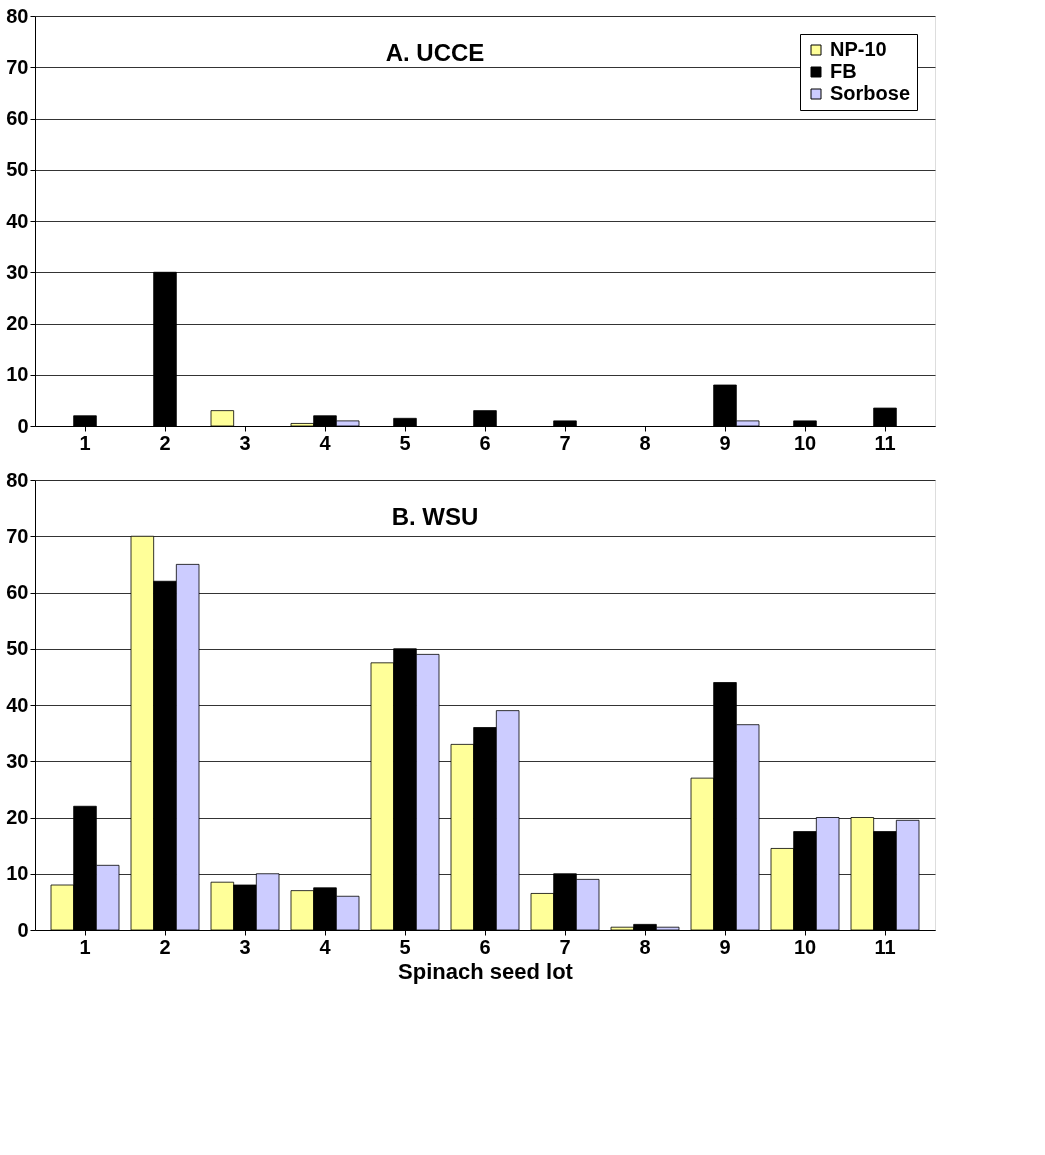 The width and height of the screenshot is (1045, 1155). Describe the element at coordinates (435, 52) in the screenshot. I see `text: A. UCCE` at that location.